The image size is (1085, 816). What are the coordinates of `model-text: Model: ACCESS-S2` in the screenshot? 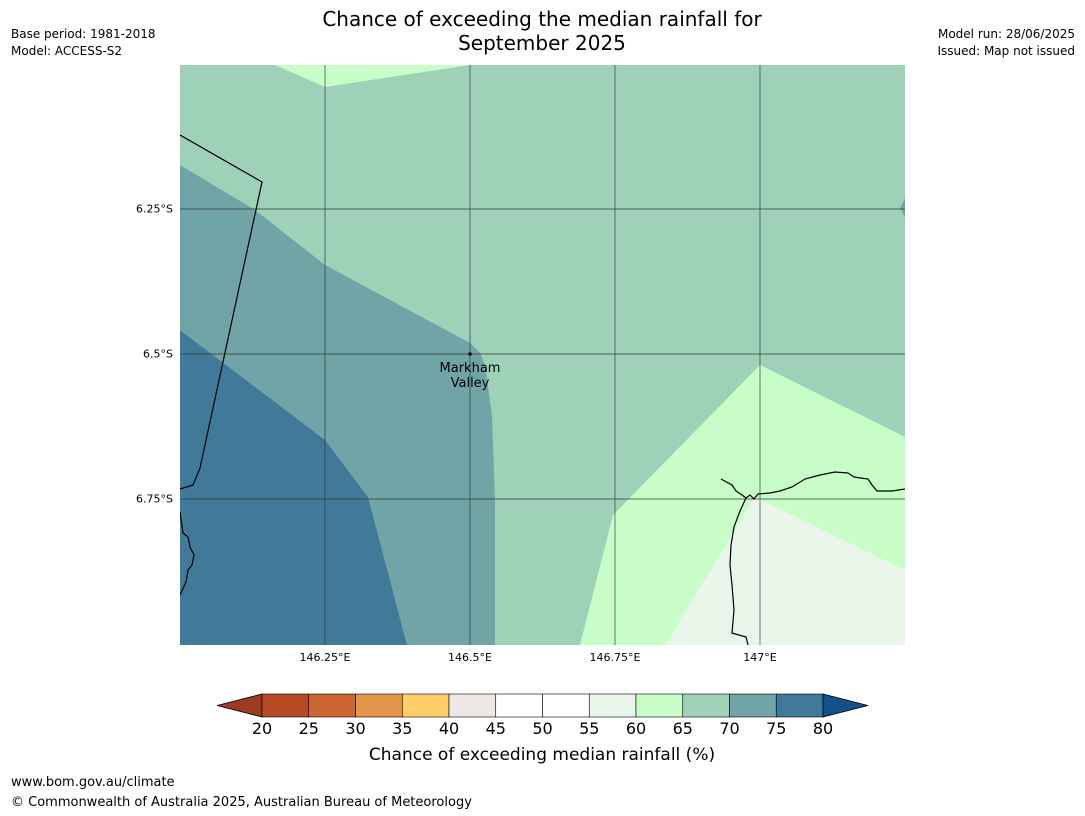 It's located at (67, 51).